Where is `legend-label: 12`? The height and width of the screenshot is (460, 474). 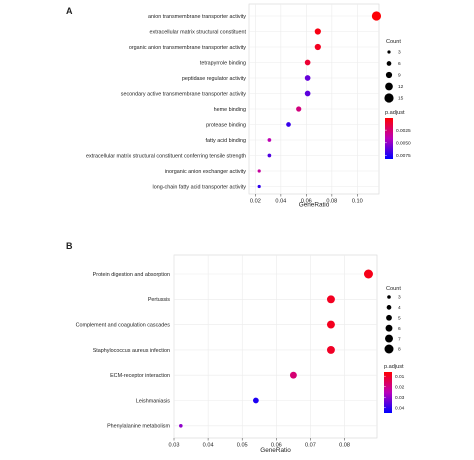
legend-label: 12 is located at coordinates (401, 87).